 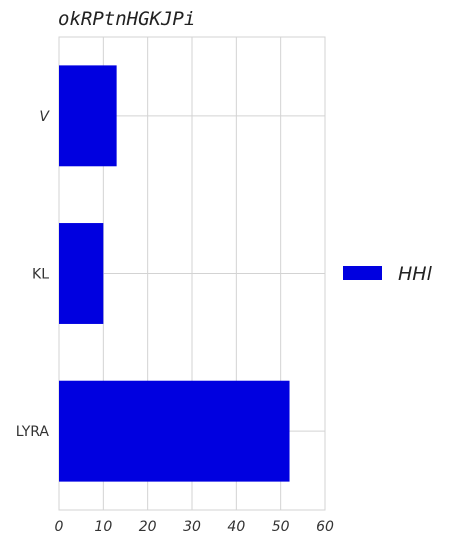 I want to click on x-tick-label: 40, so click(x=236, y=527).